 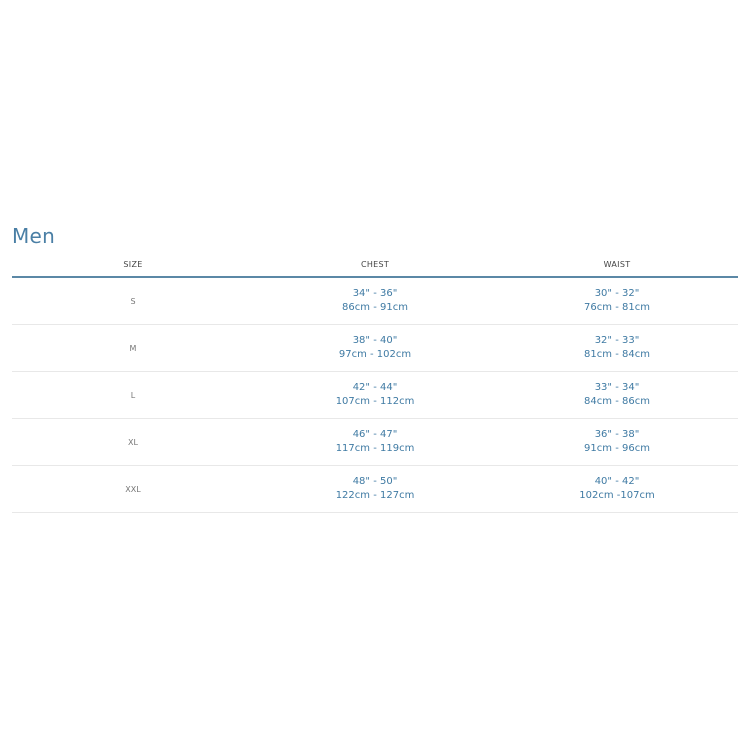 I want to click on size-cell: L, so click(x=133, y=395).